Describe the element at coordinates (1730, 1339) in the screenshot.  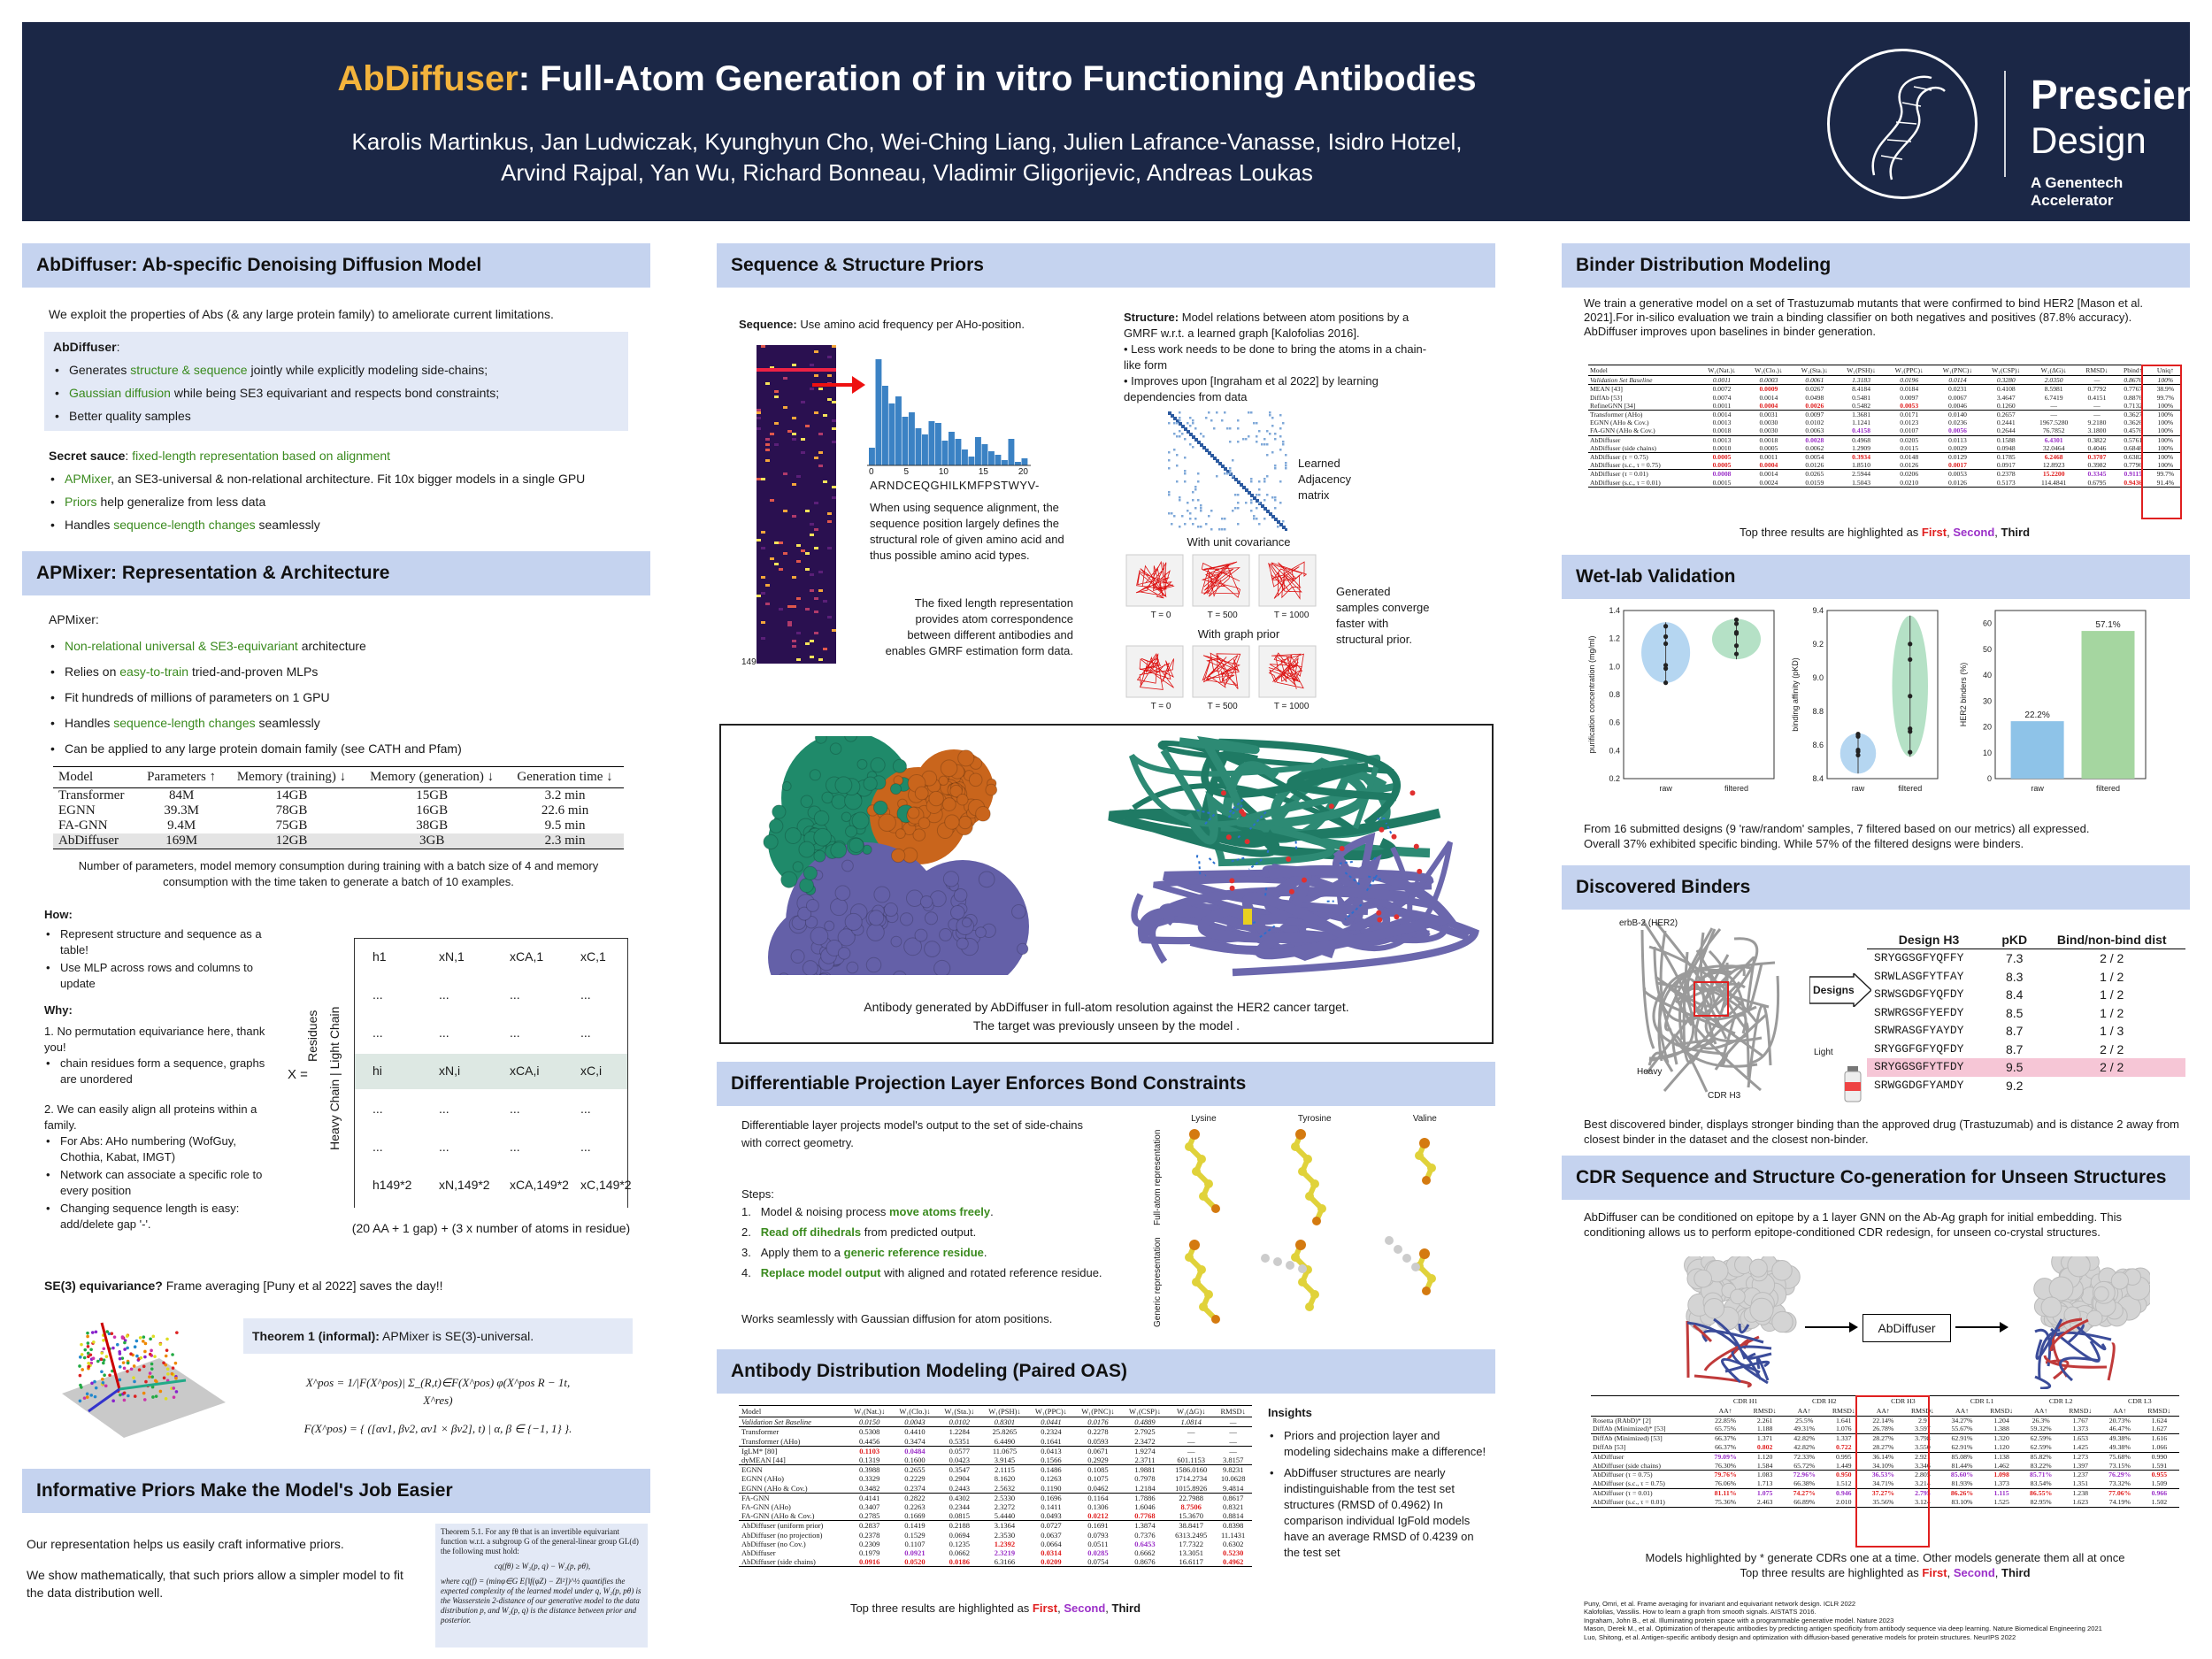
I see `antibody-ribbon` at that location.